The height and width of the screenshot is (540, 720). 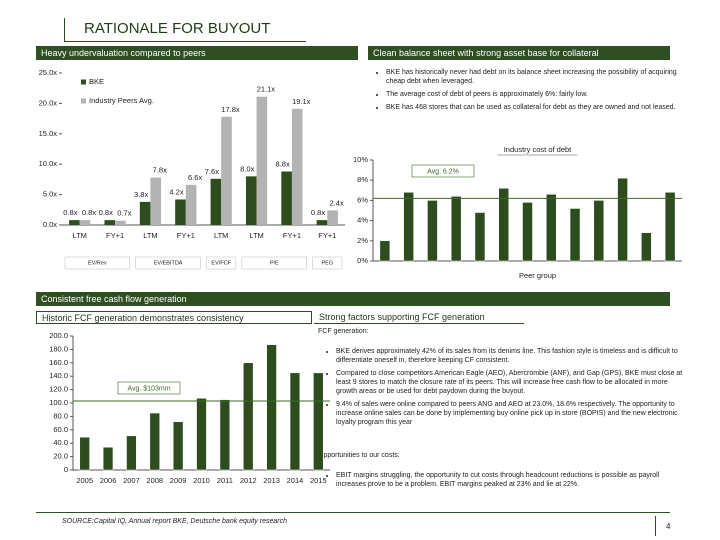 What do you see at coordinates (60, 415) in the screenshot?
I see `y-tick-label: 80.0` at bounding box center [60, 415].